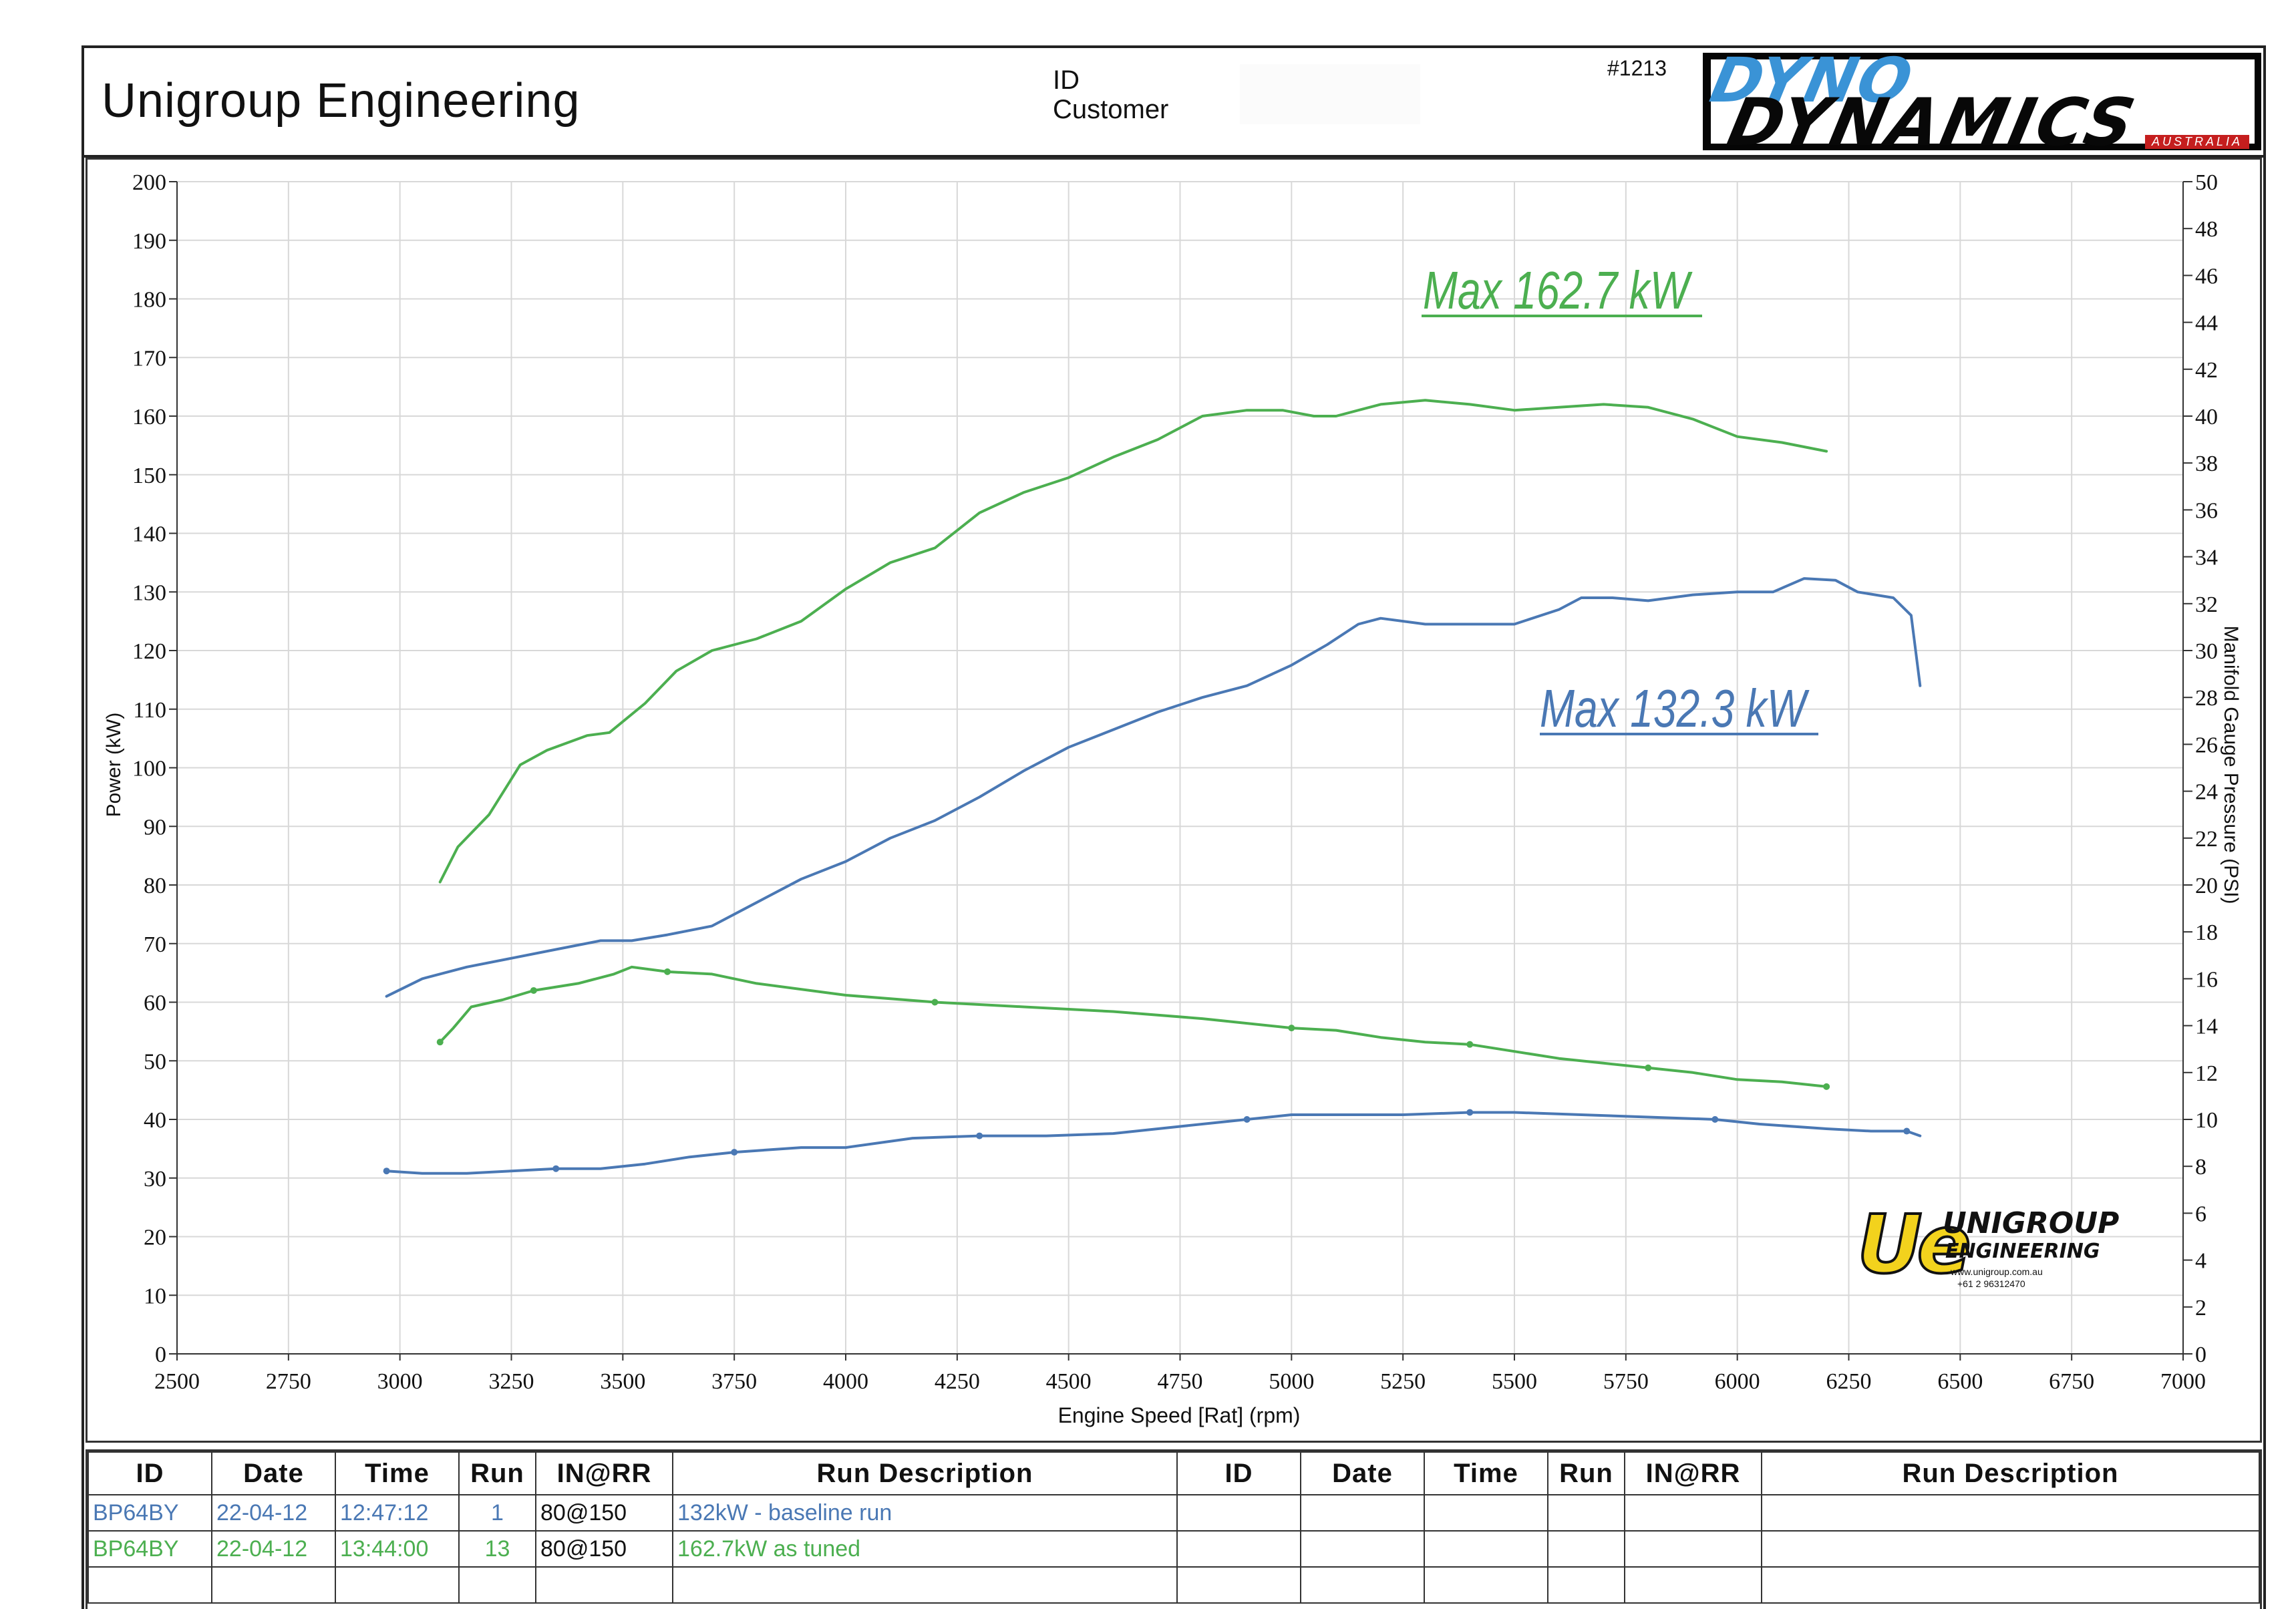 Image resolution: width=2296 pixels, height=1609 pixels. What do you see at coordinates (341, 101) in the screenshot?
I see `company-name: Unigroup Engineering` at bounding box center [341, 101].